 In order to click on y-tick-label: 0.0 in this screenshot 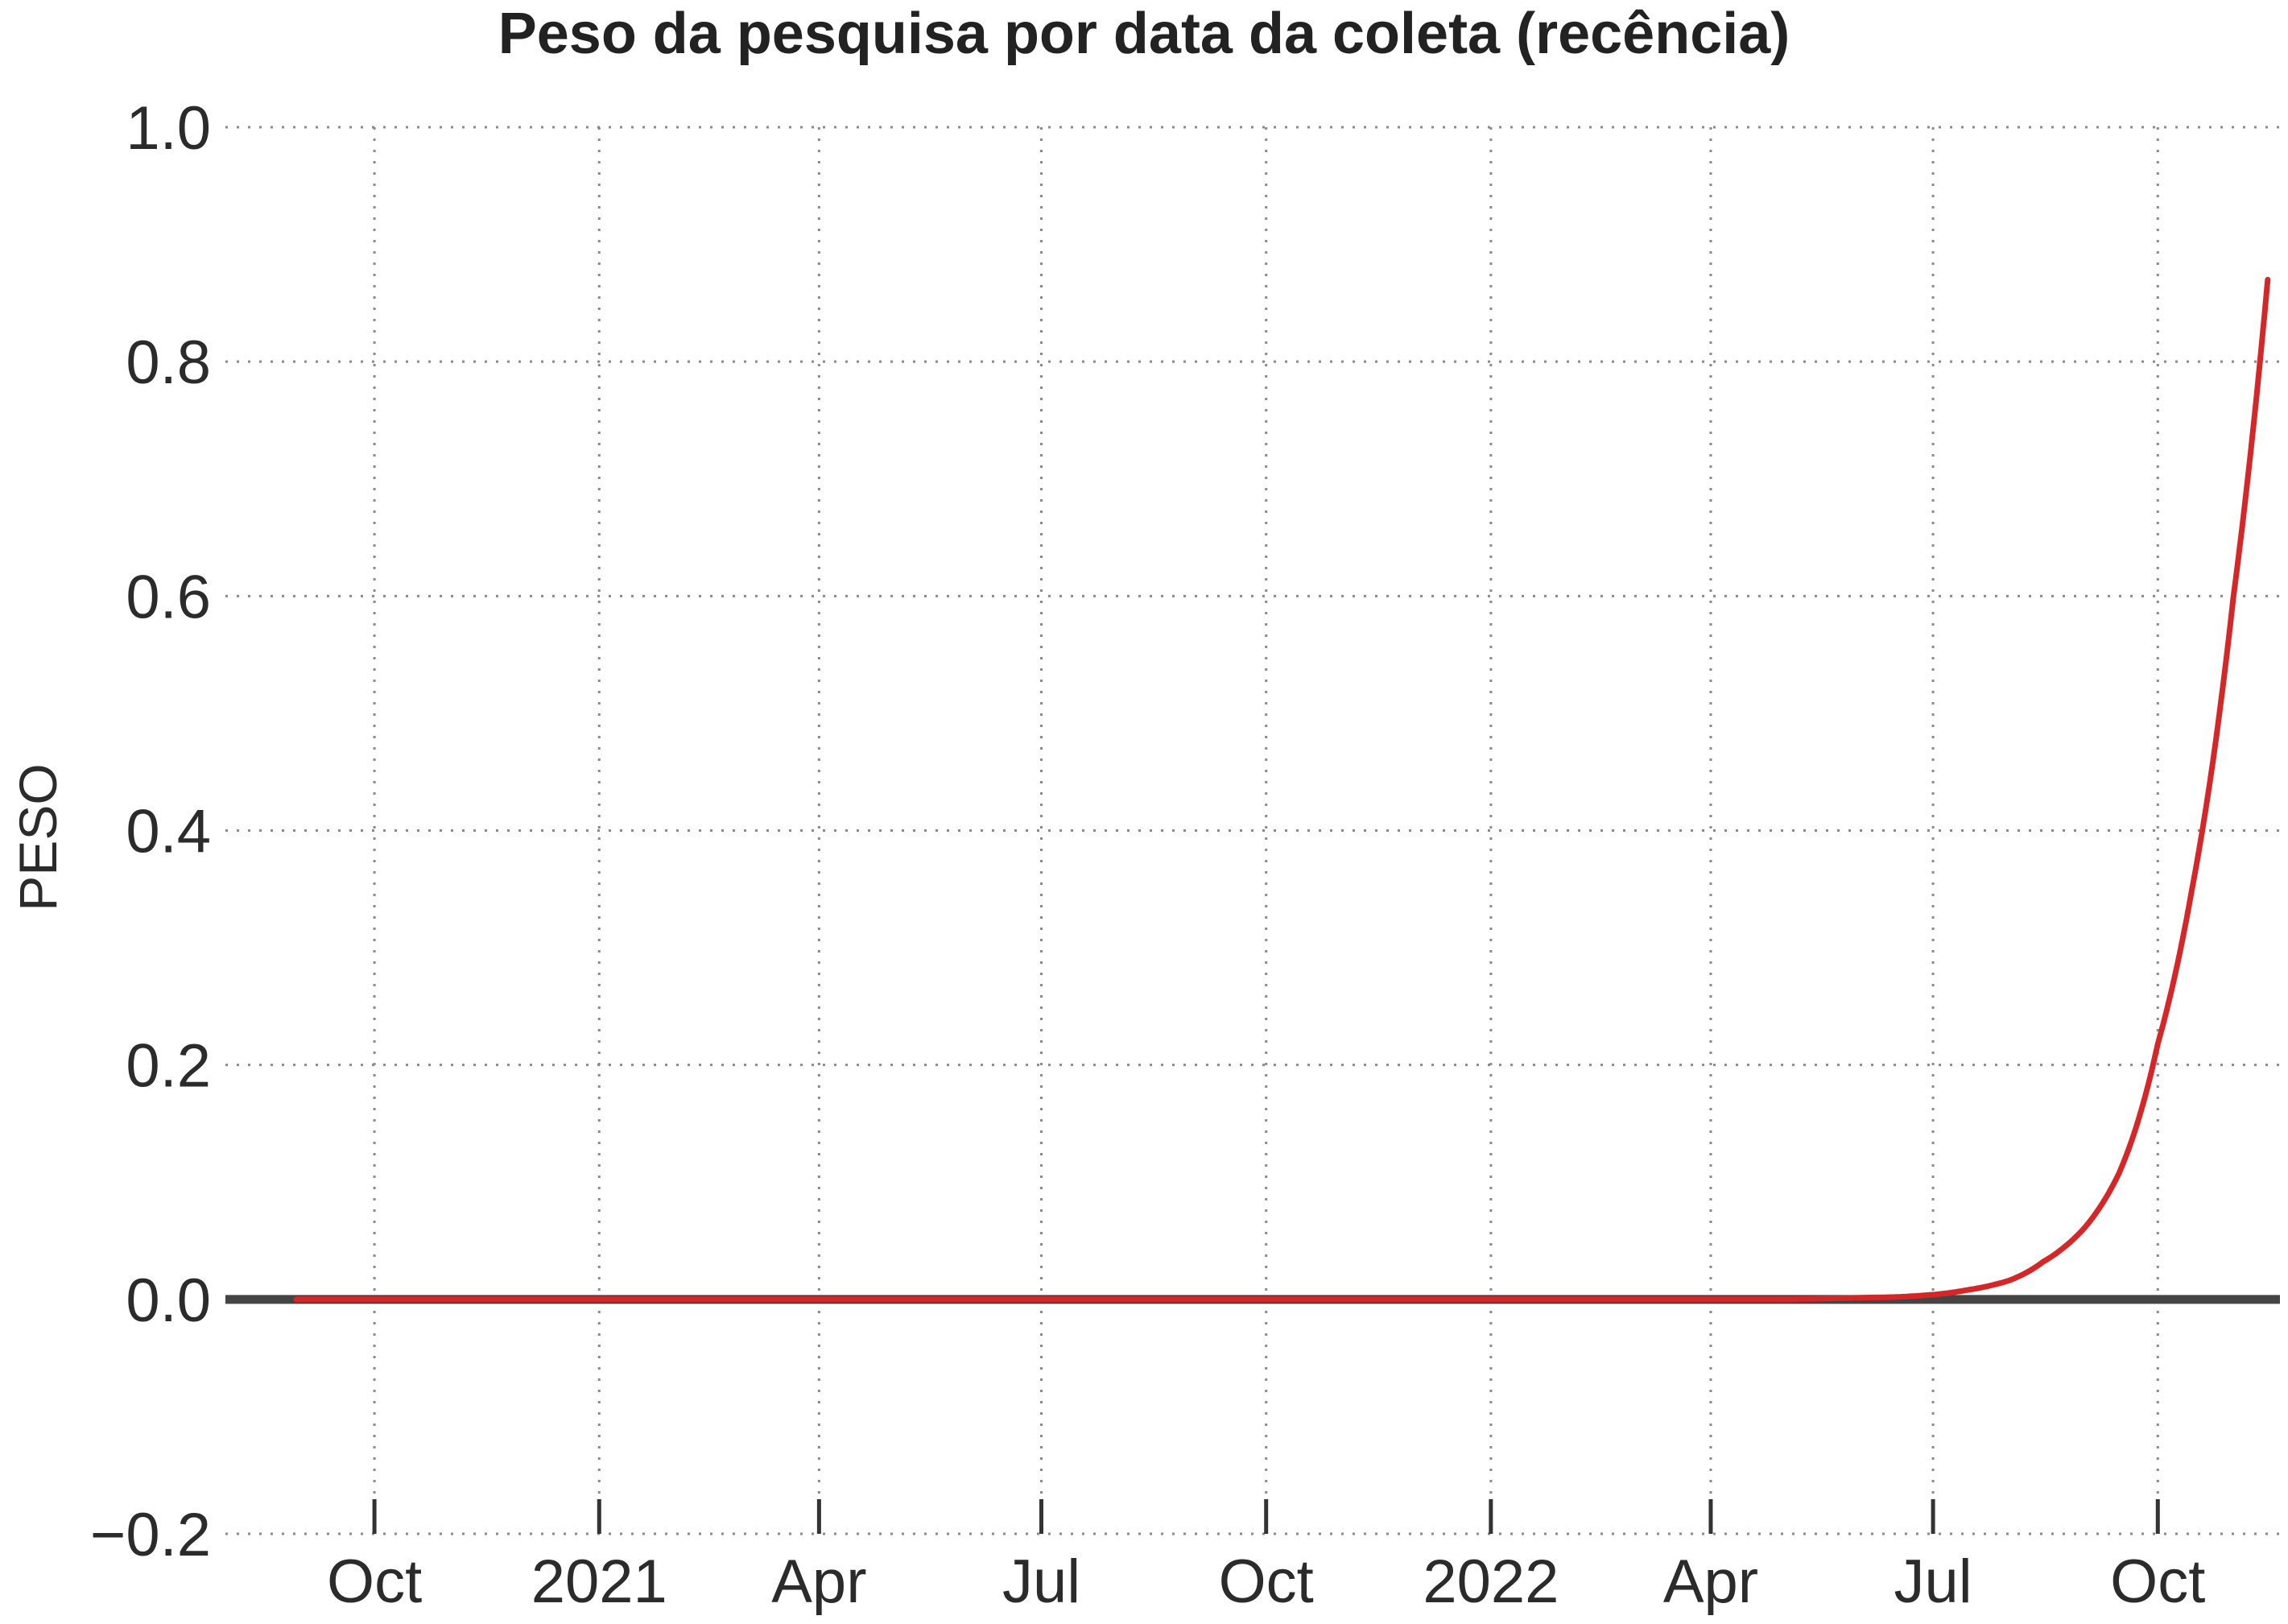, I will do `click(168, 1301)`.